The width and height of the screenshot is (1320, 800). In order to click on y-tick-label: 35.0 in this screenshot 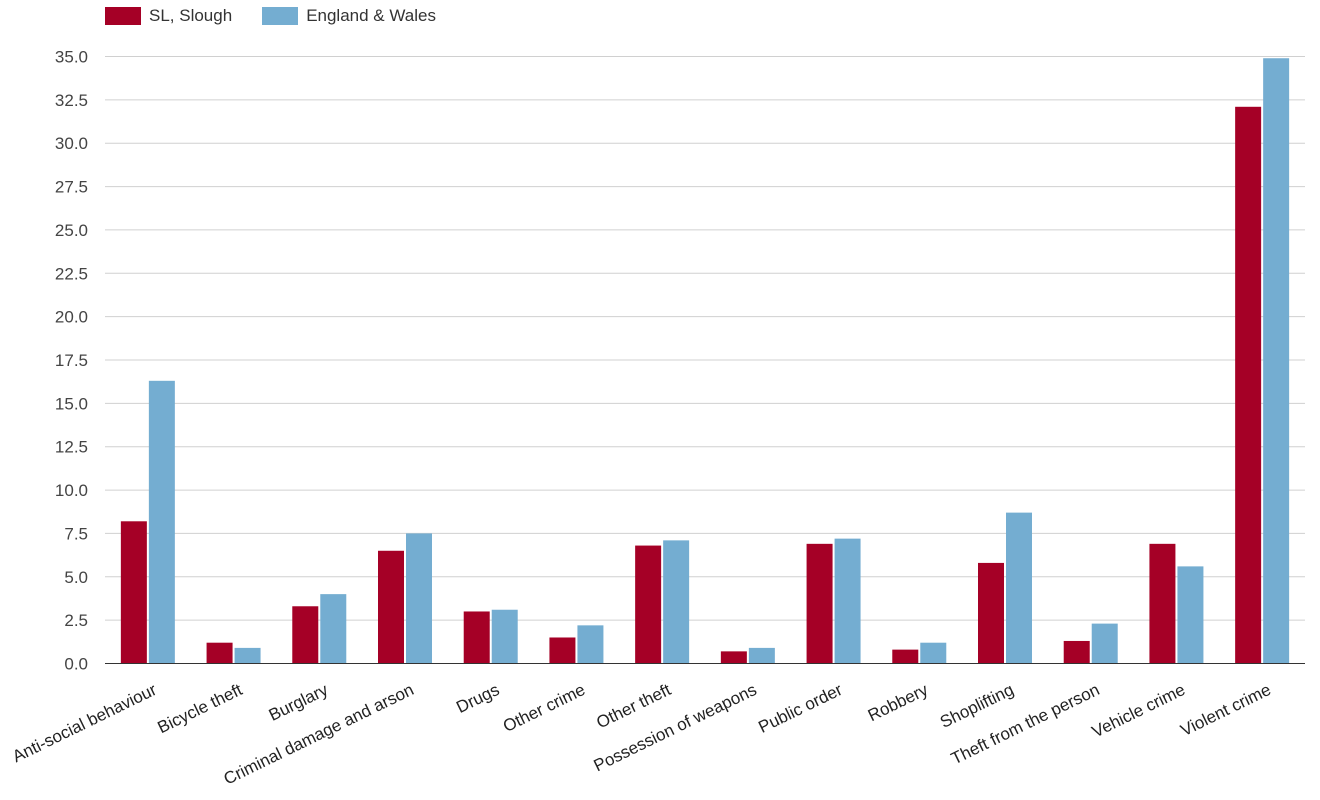, I will do `click(71, 57)`.